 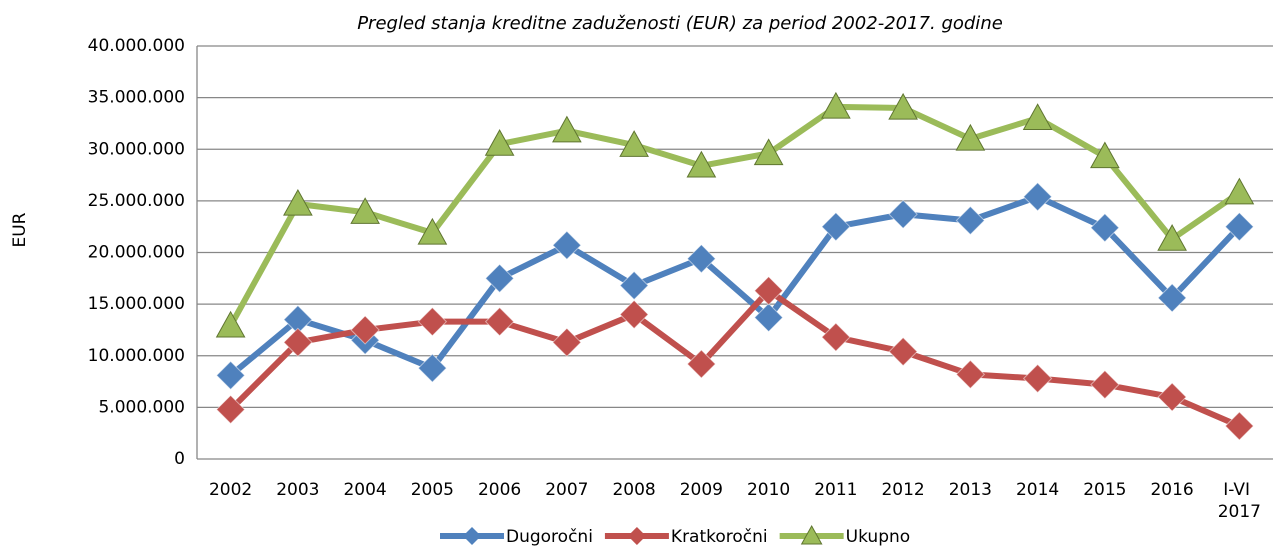 I want to click on y-tick-label: 15.000.000, so click(x=136, y=304).